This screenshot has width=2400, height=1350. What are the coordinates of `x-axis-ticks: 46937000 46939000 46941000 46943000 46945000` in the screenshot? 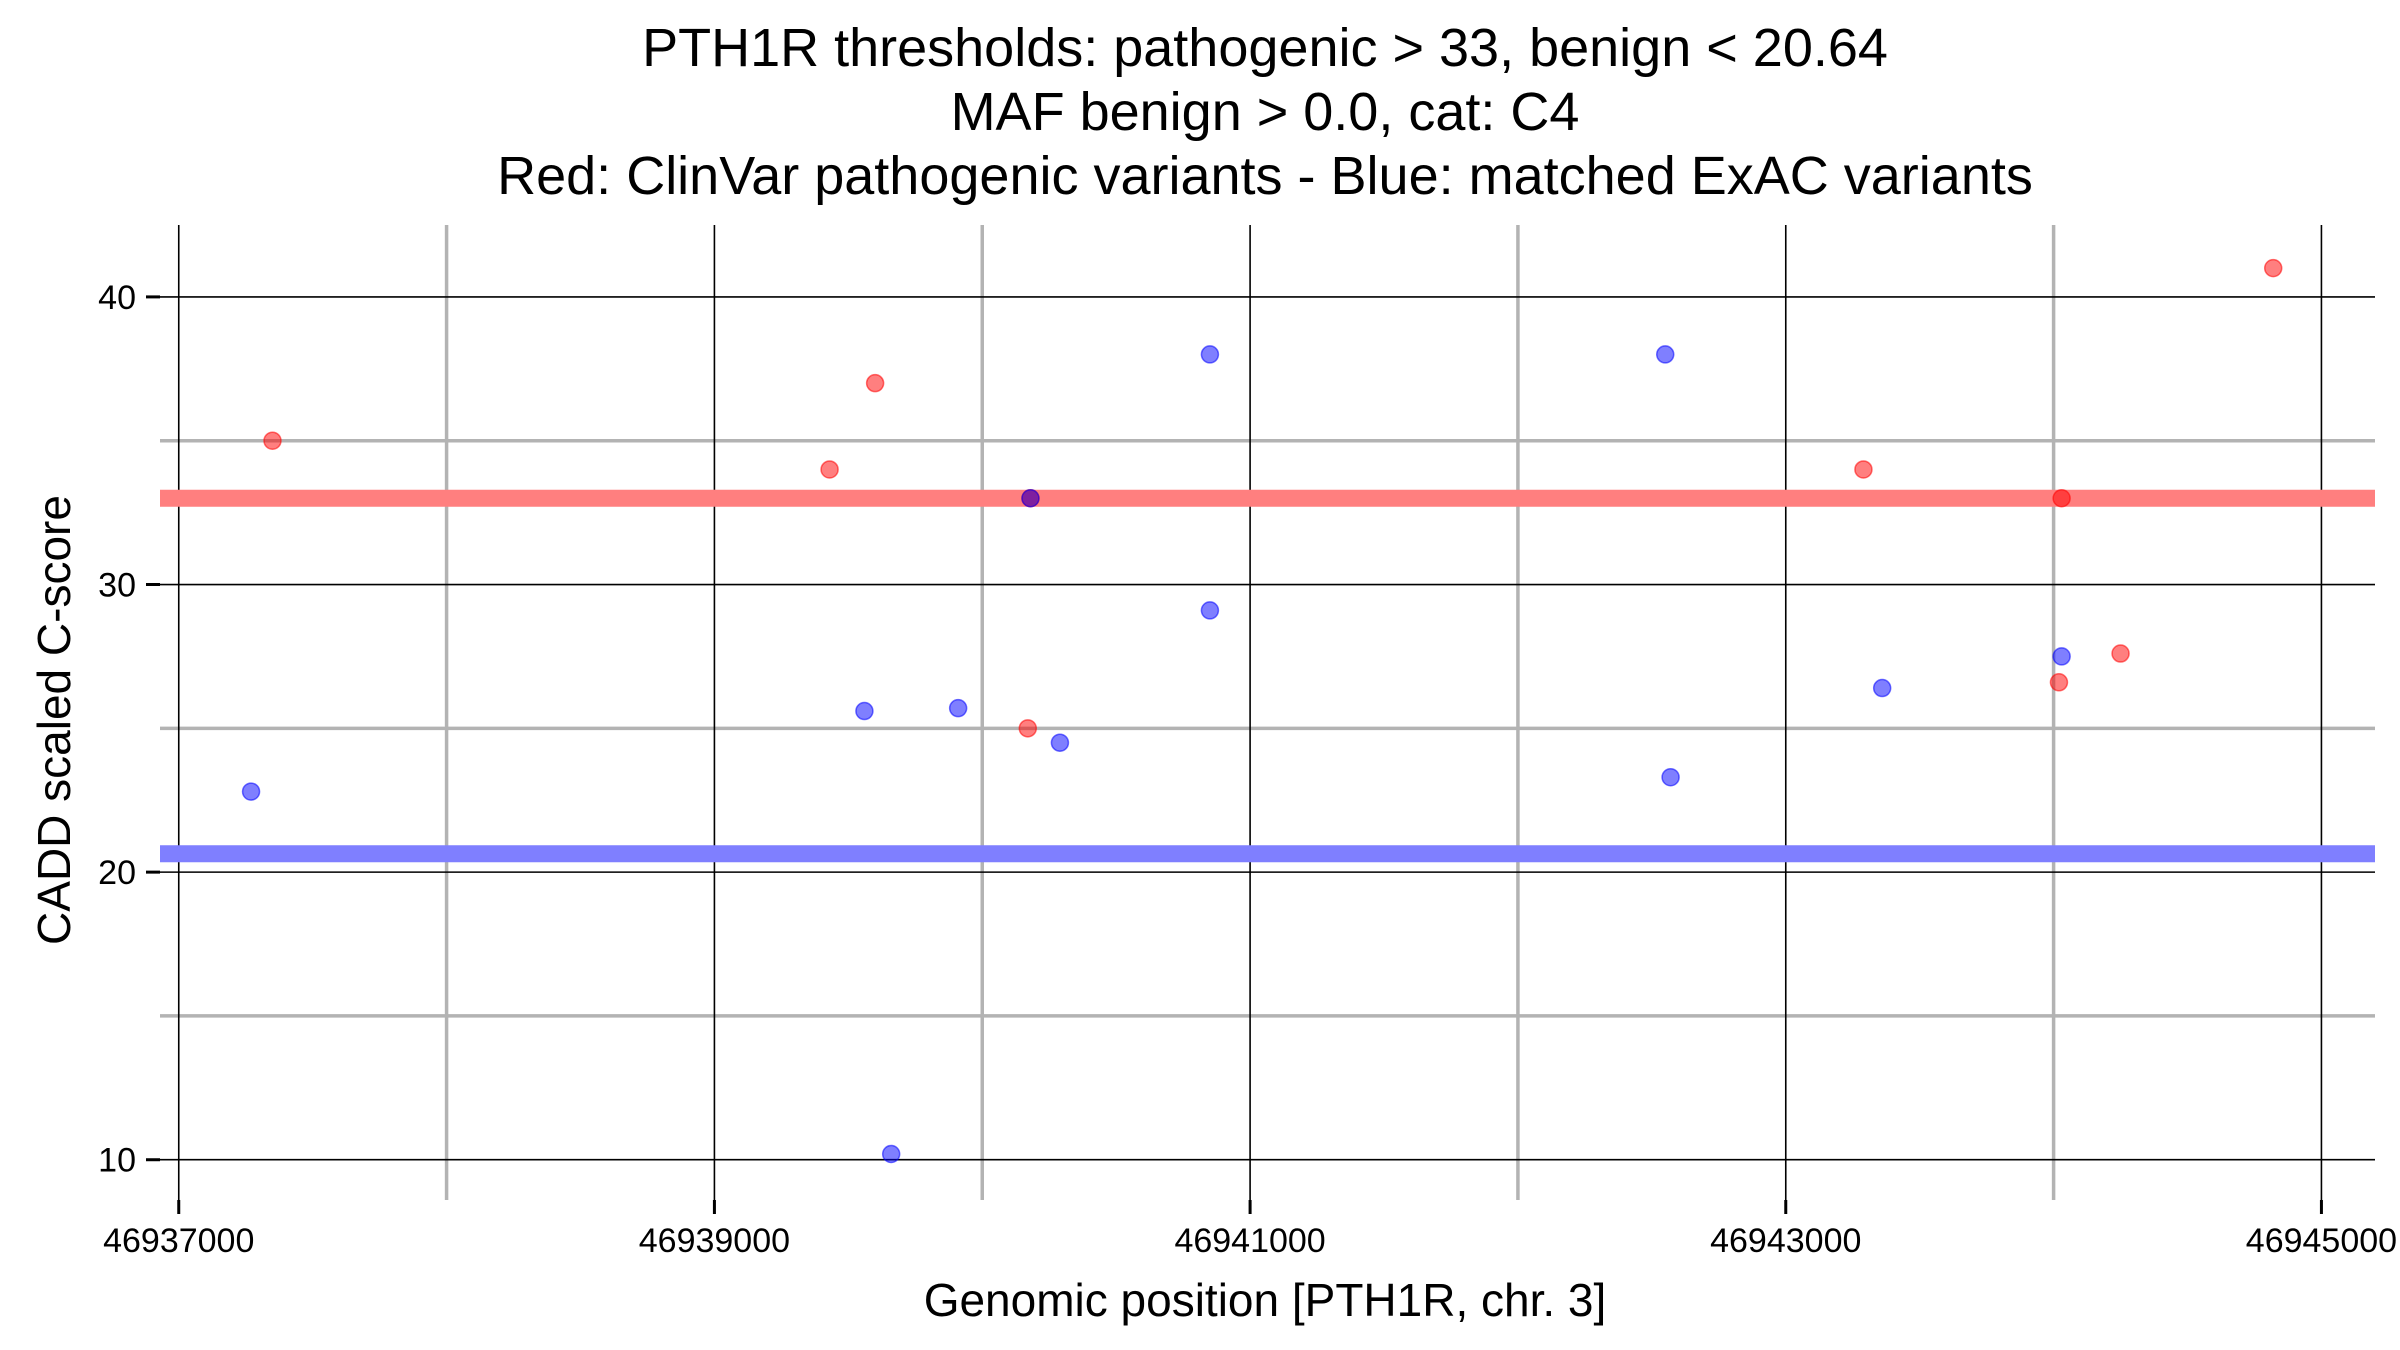 It's located at (1250, 1230).